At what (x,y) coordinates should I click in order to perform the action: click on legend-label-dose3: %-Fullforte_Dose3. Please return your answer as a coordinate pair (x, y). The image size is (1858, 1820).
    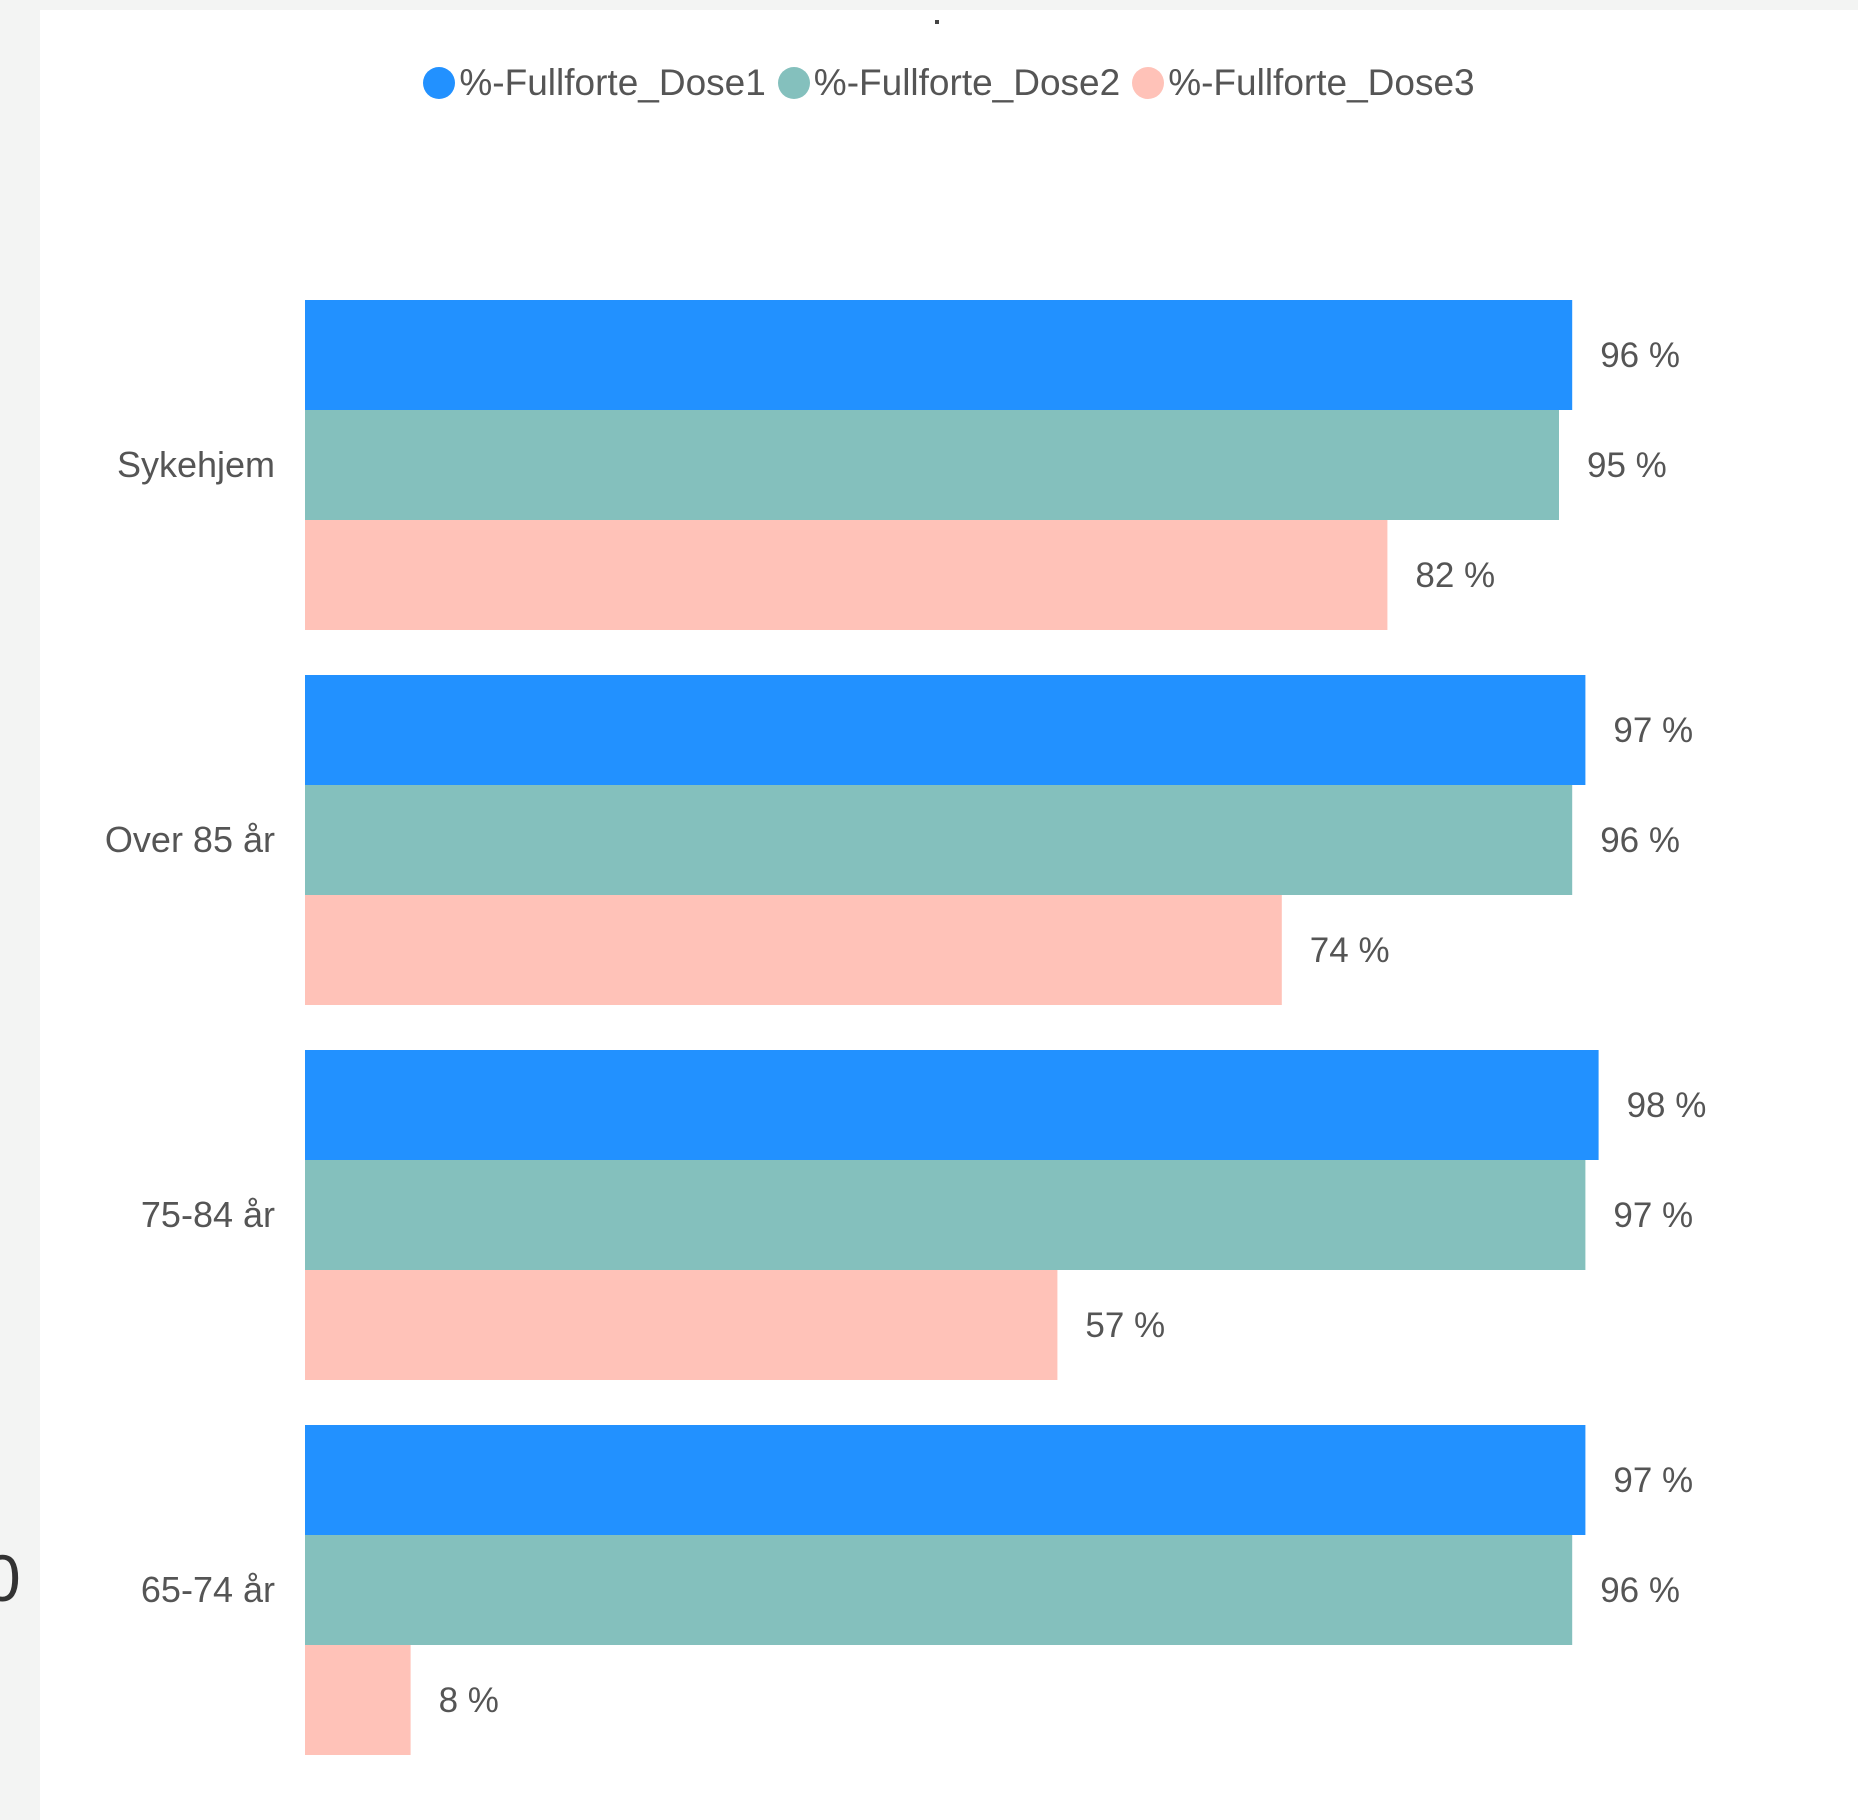
    Looking at the image, I should click on (1321, 82).